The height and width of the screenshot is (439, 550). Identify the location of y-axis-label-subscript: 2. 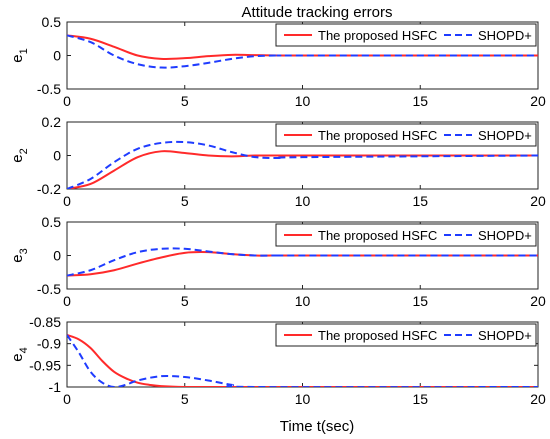
(24, 151).